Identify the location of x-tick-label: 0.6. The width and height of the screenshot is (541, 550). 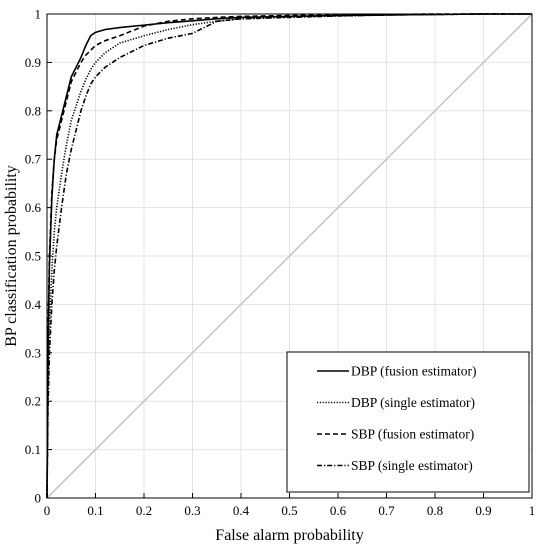
(338, 510).